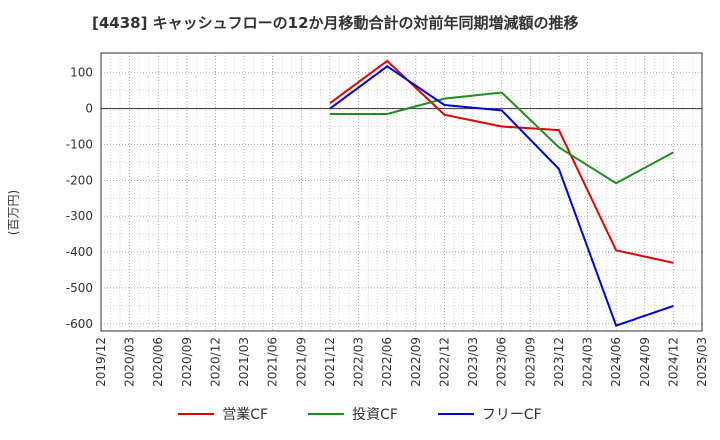  Describe the element at coordinates (79, 180) in the screenshot. I see `y-tick-label: -200` at that location.